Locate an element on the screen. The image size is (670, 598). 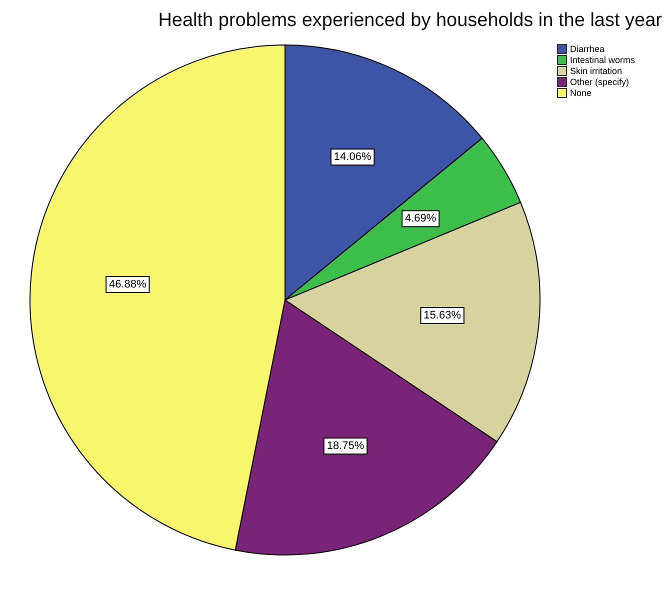
legend-label: Intestinal worms is located at coordinates (603, 59).